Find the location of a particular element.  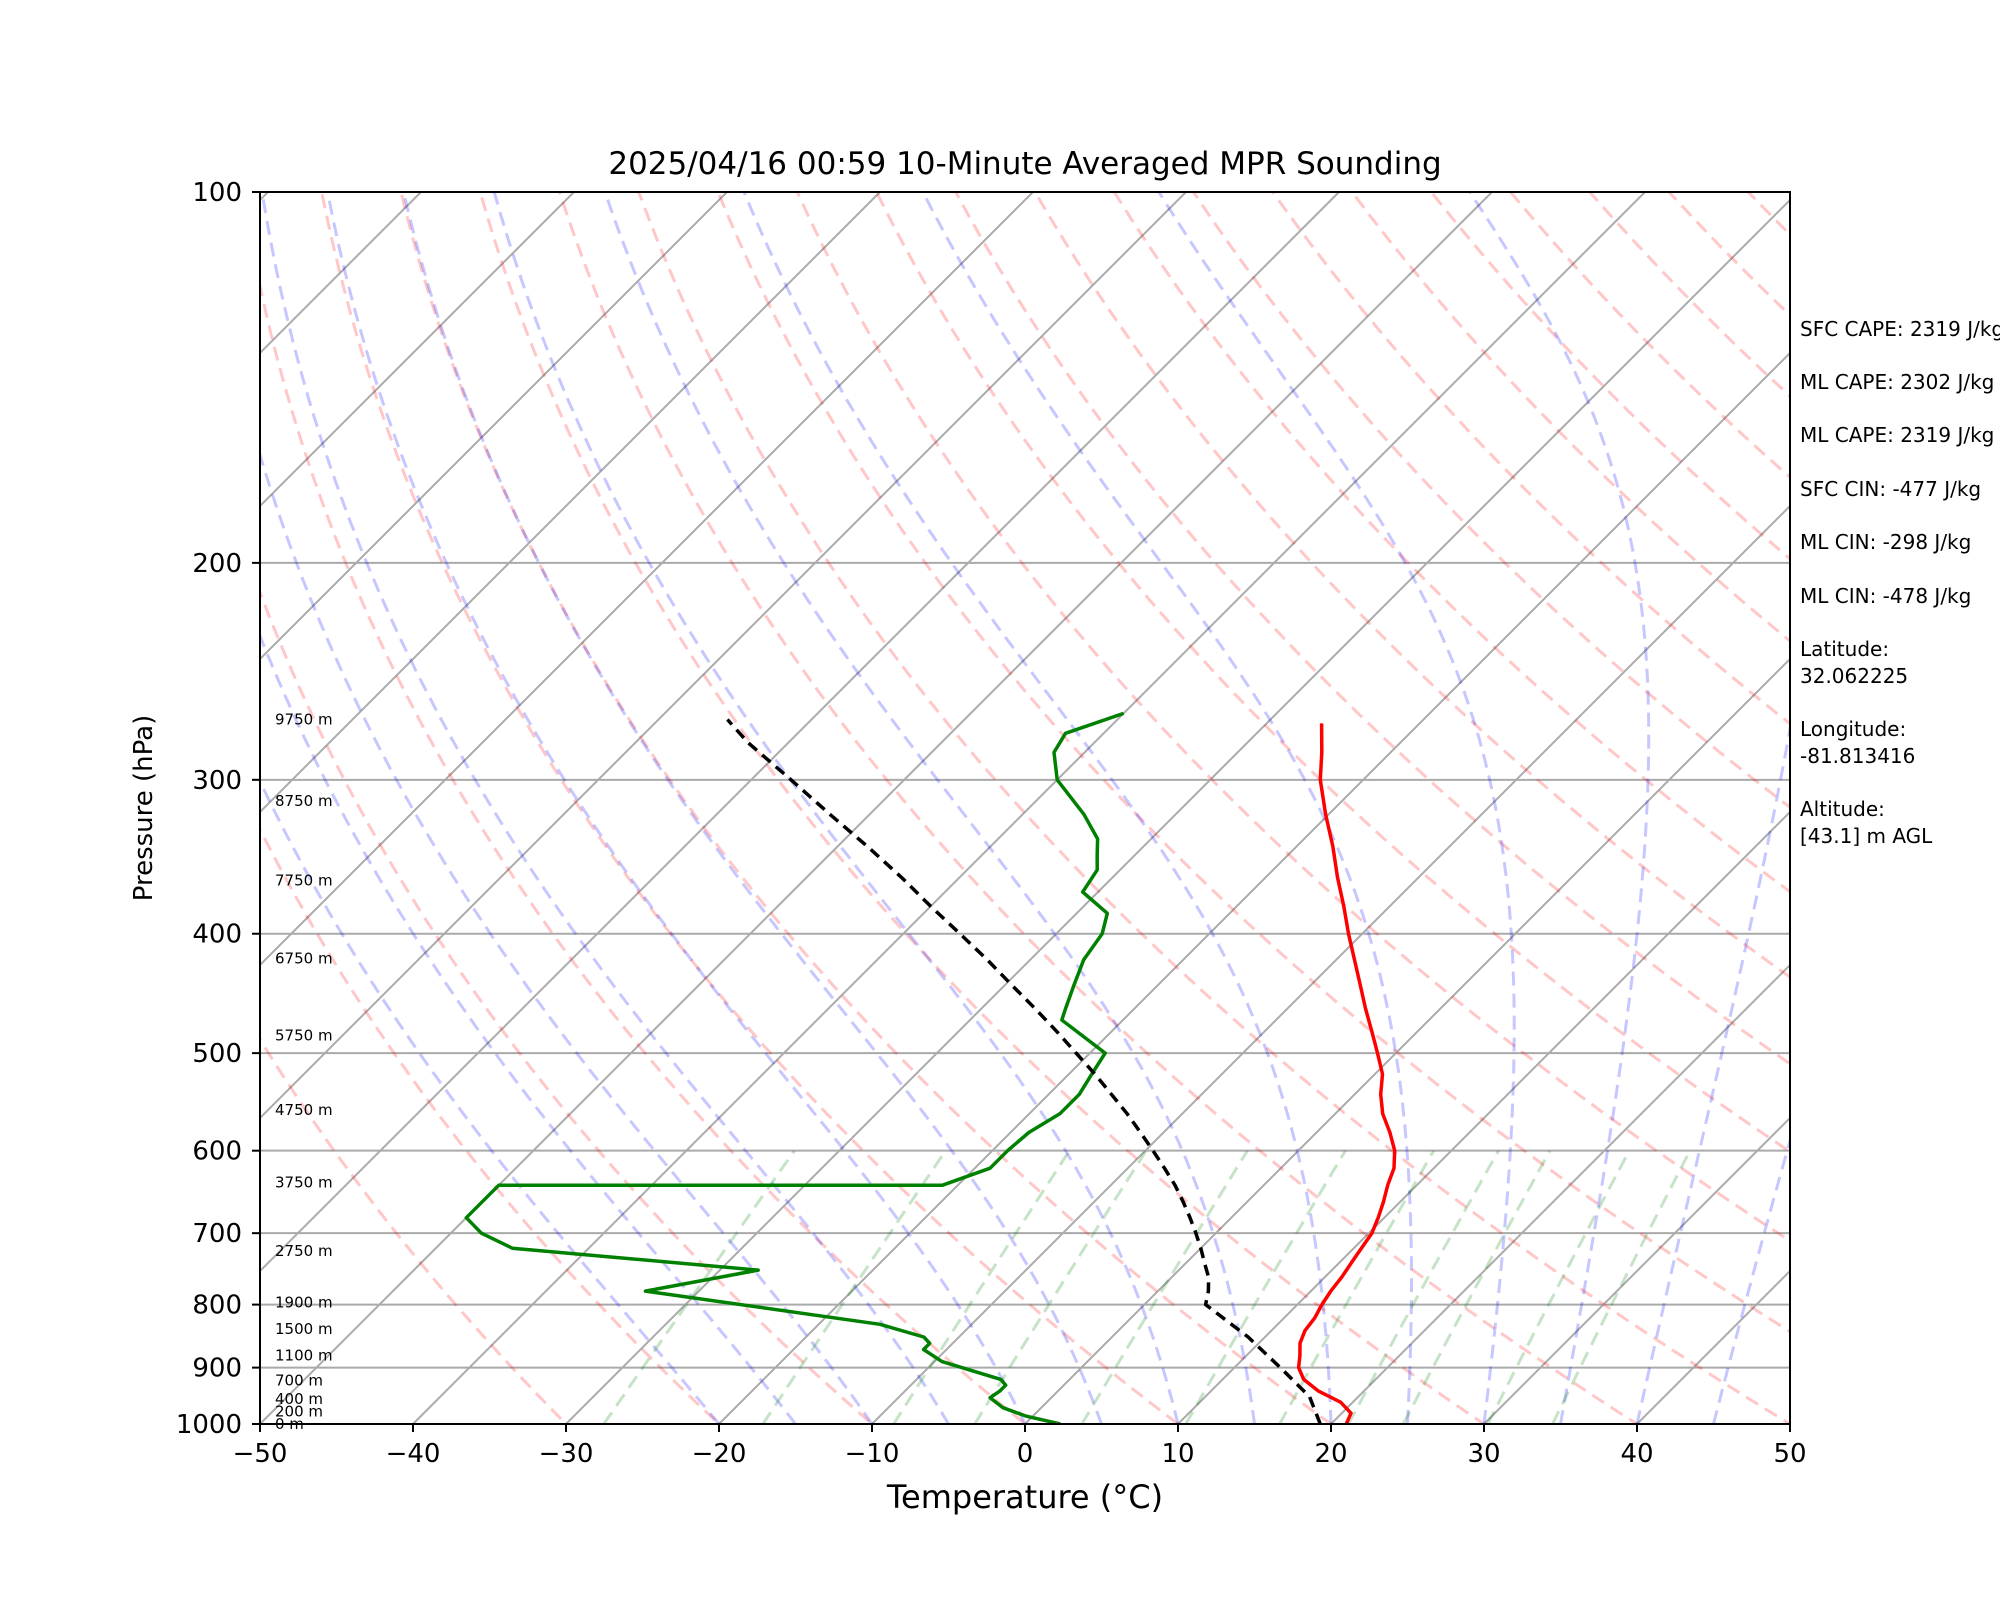

height-label: 3750 m is located at coordinates (304, 1183).